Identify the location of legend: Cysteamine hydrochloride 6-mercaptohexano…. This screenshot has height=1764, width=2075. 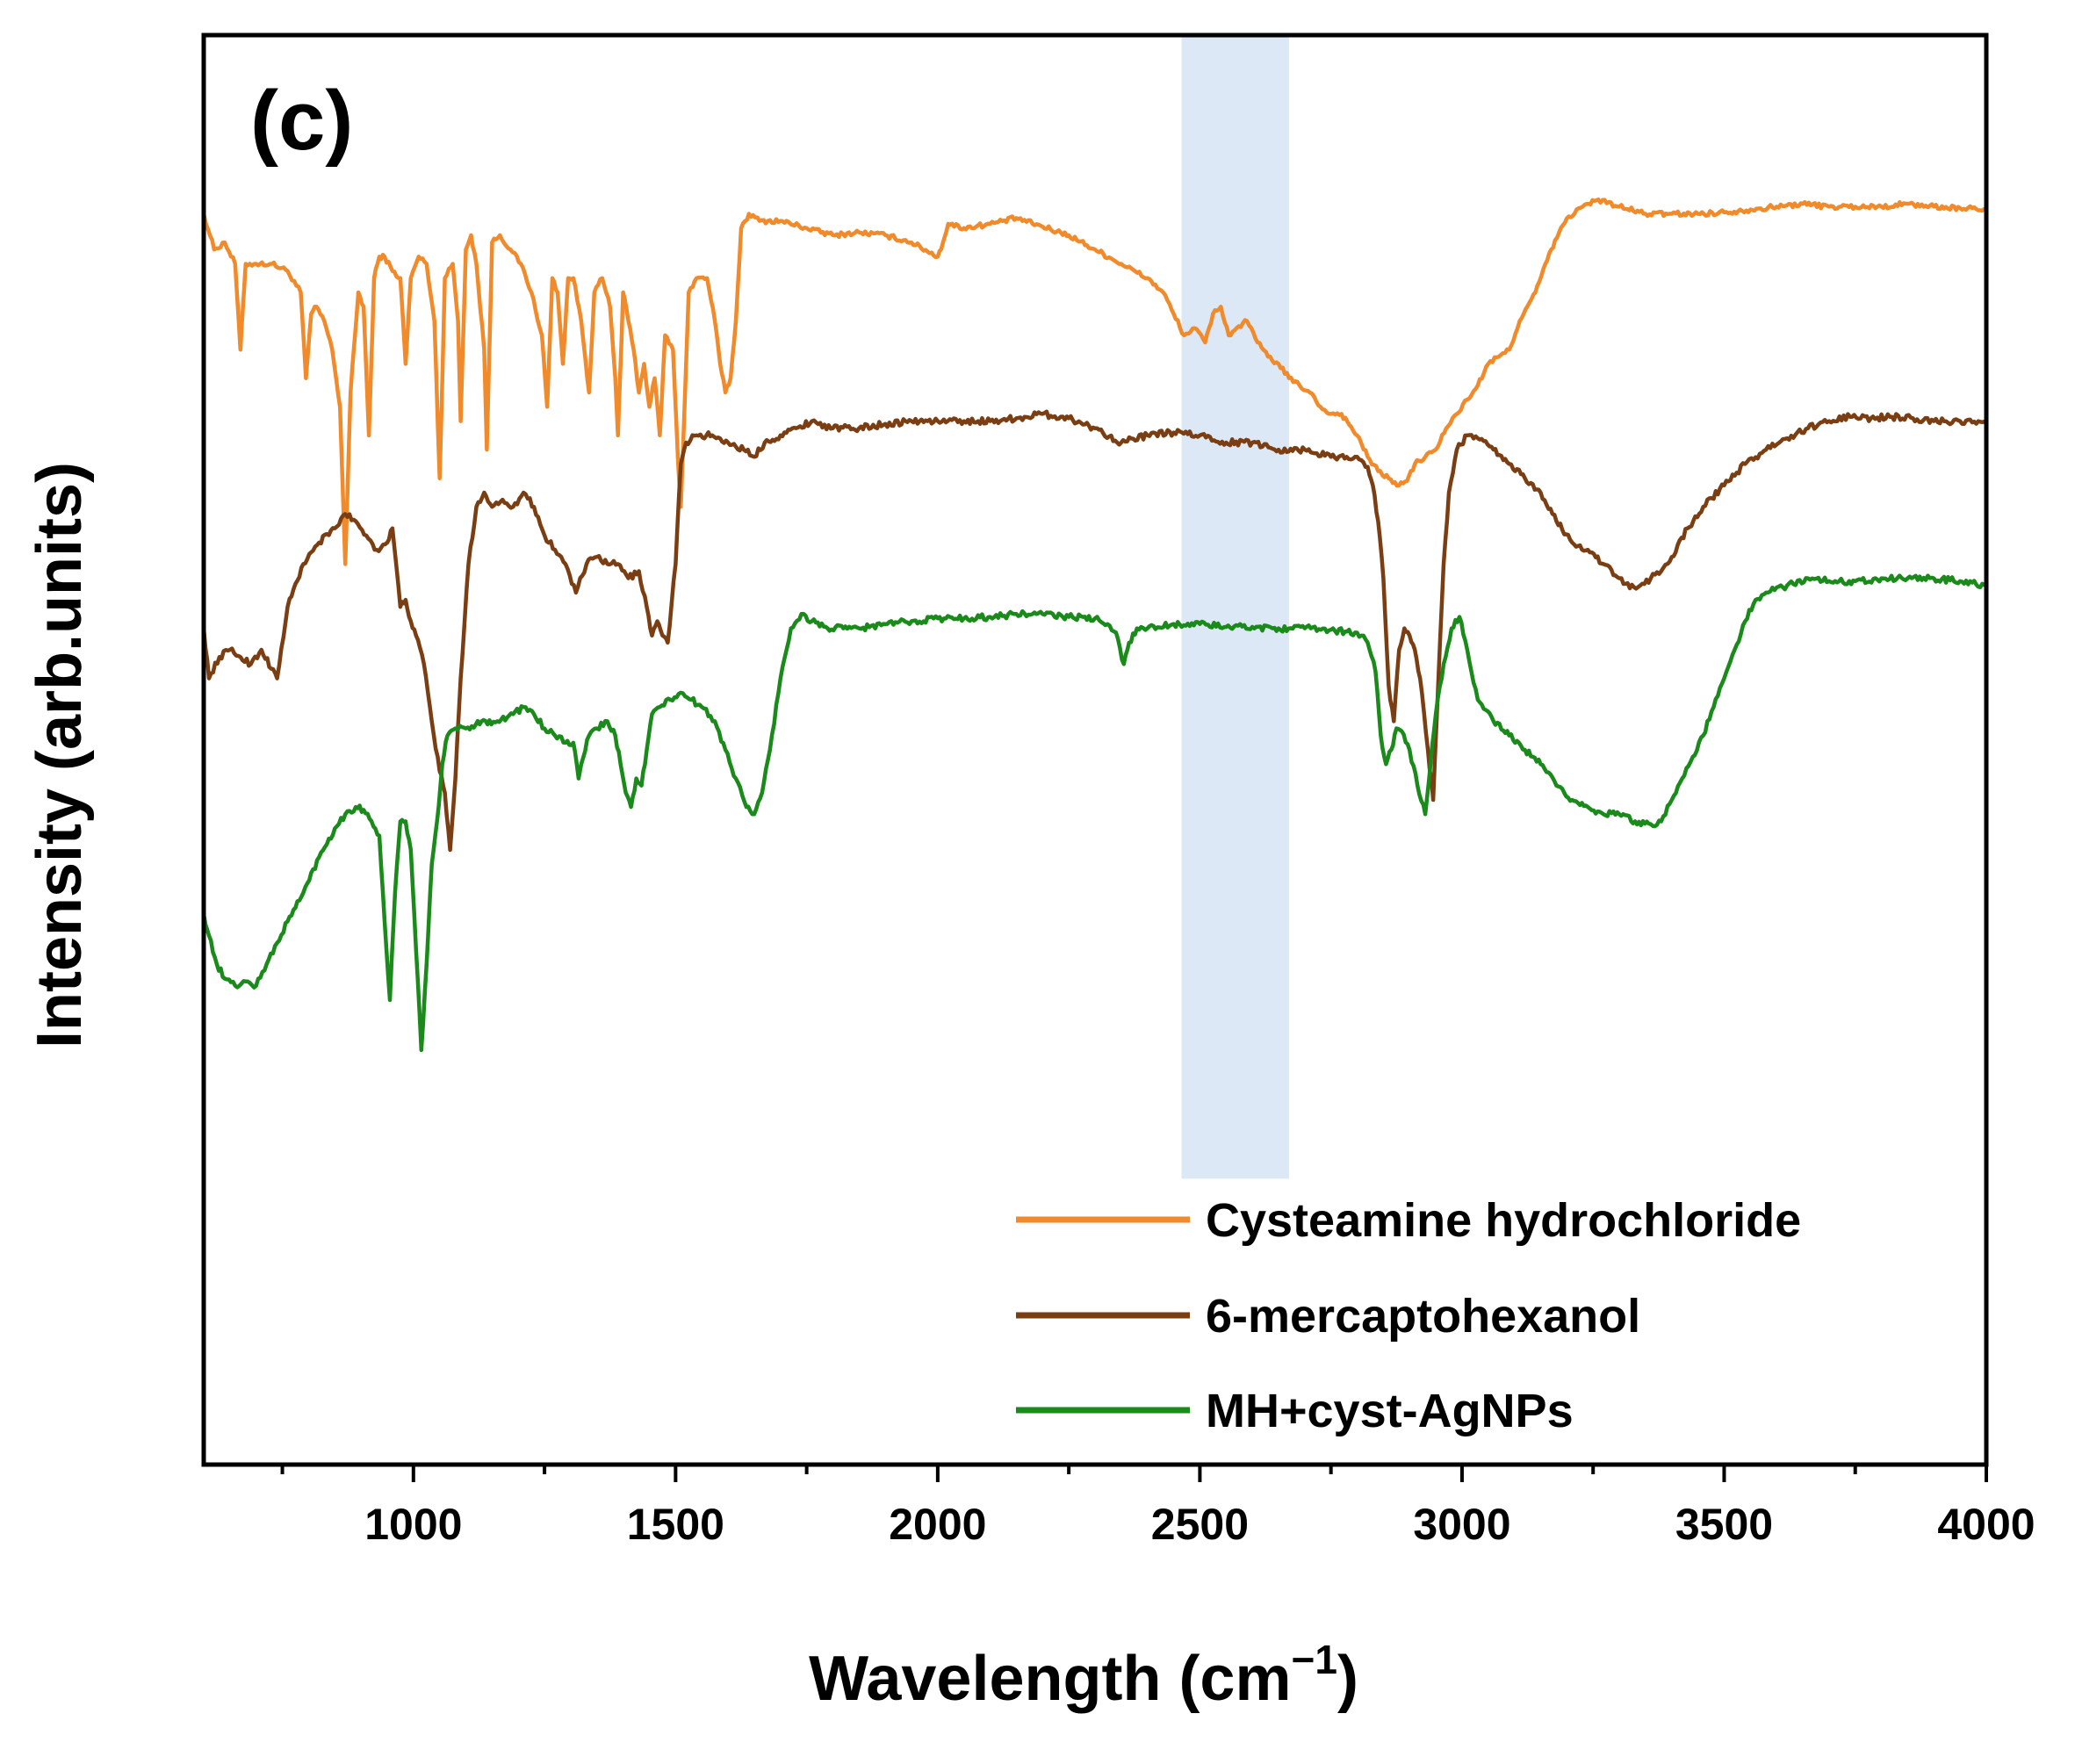
(1408, 1315).